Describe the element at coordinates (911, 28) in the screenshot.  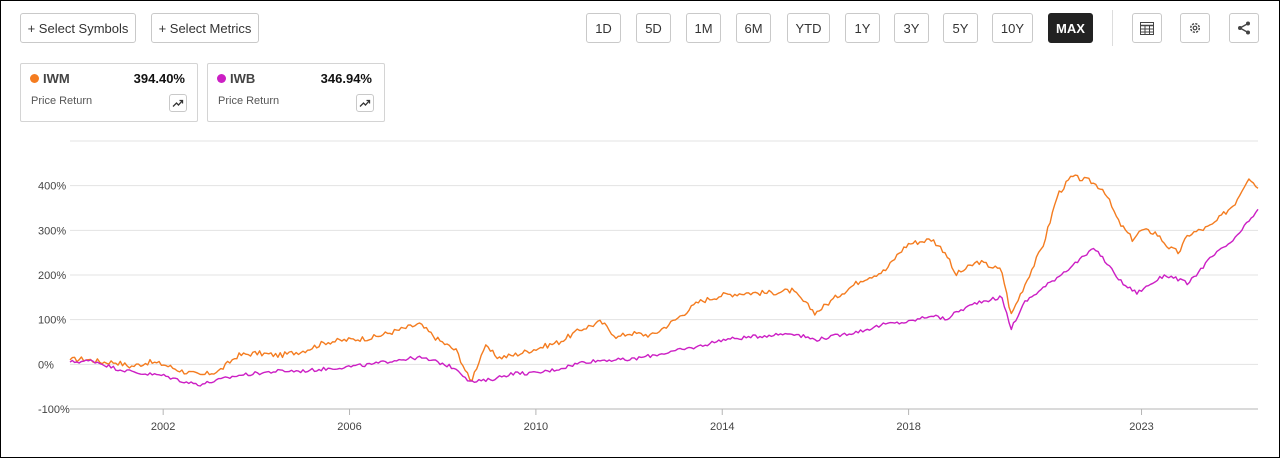
I see `range-3y-button: 3Y` at that location.